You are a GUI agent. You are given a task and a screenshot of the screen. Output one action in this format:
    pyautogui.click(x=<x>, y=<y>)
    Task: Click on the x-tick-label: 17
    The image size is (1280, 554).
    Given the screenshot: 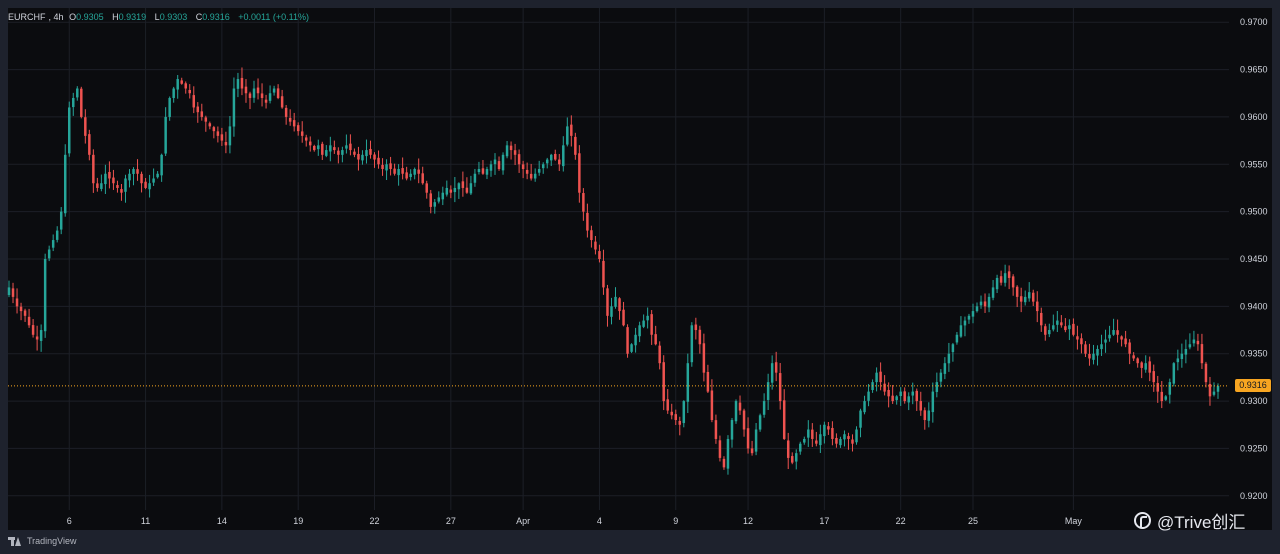 What is the action you would take?
    pyautogui.click(x=824, y=521)
    